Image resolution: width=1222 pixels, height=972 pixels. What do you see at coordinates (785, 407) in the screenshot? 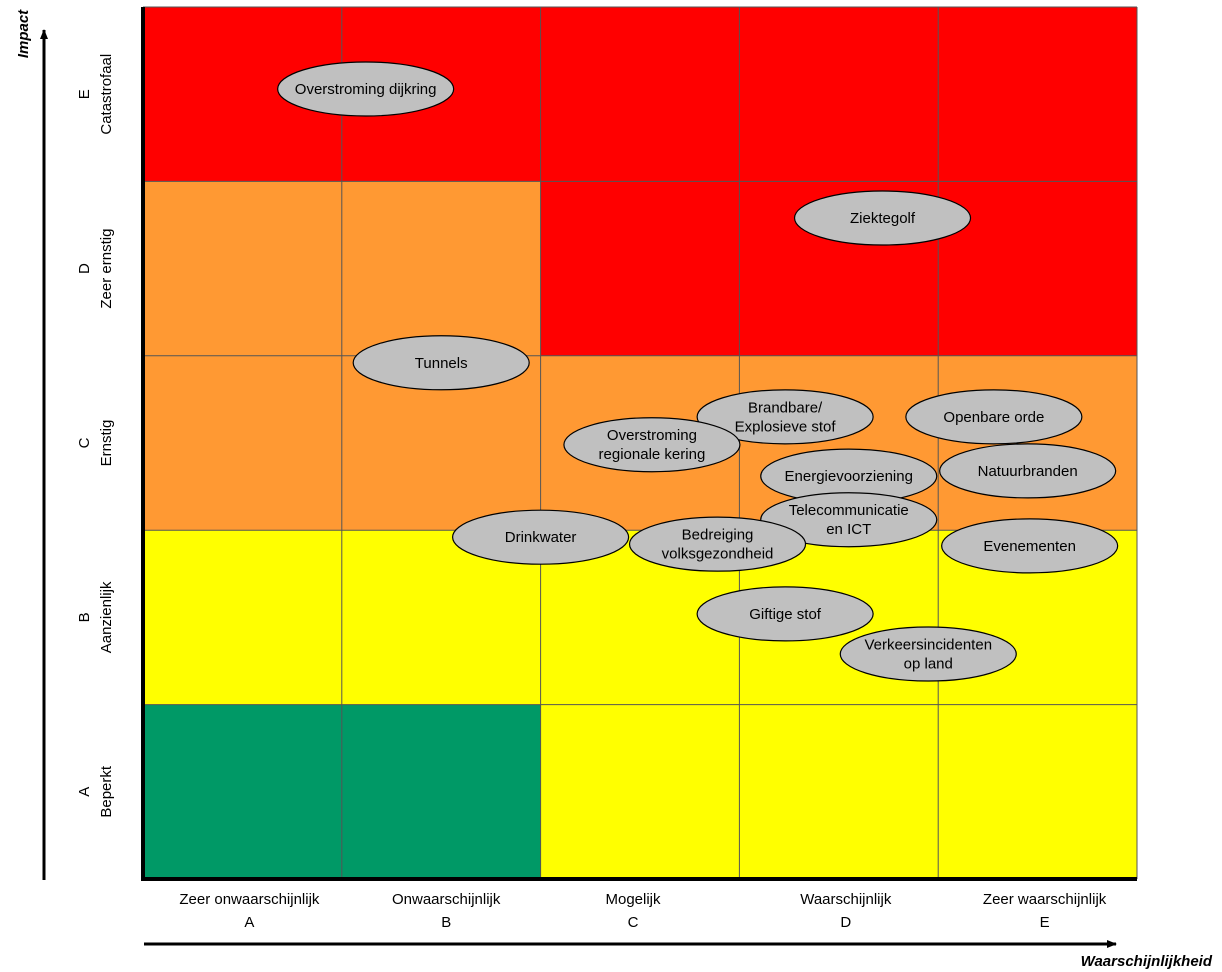
I see `scenario-label: Brandbare/` at bounding box center [785, 407].